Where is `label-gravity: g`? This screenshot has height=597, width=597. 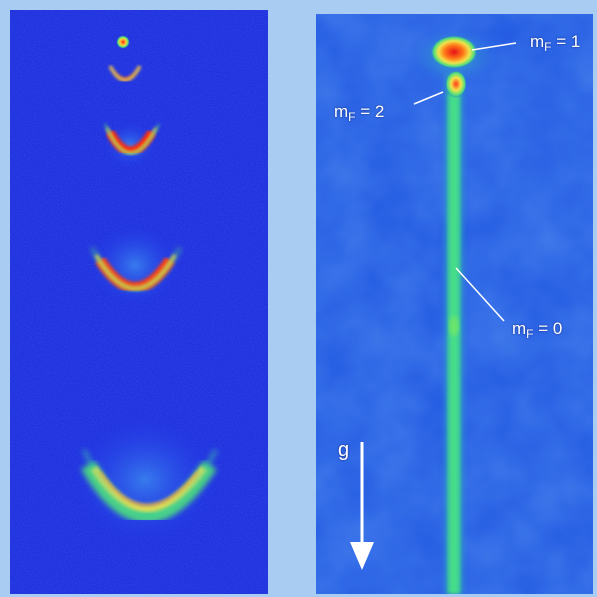 label-gravity: g is located at coordinates (344, 450).